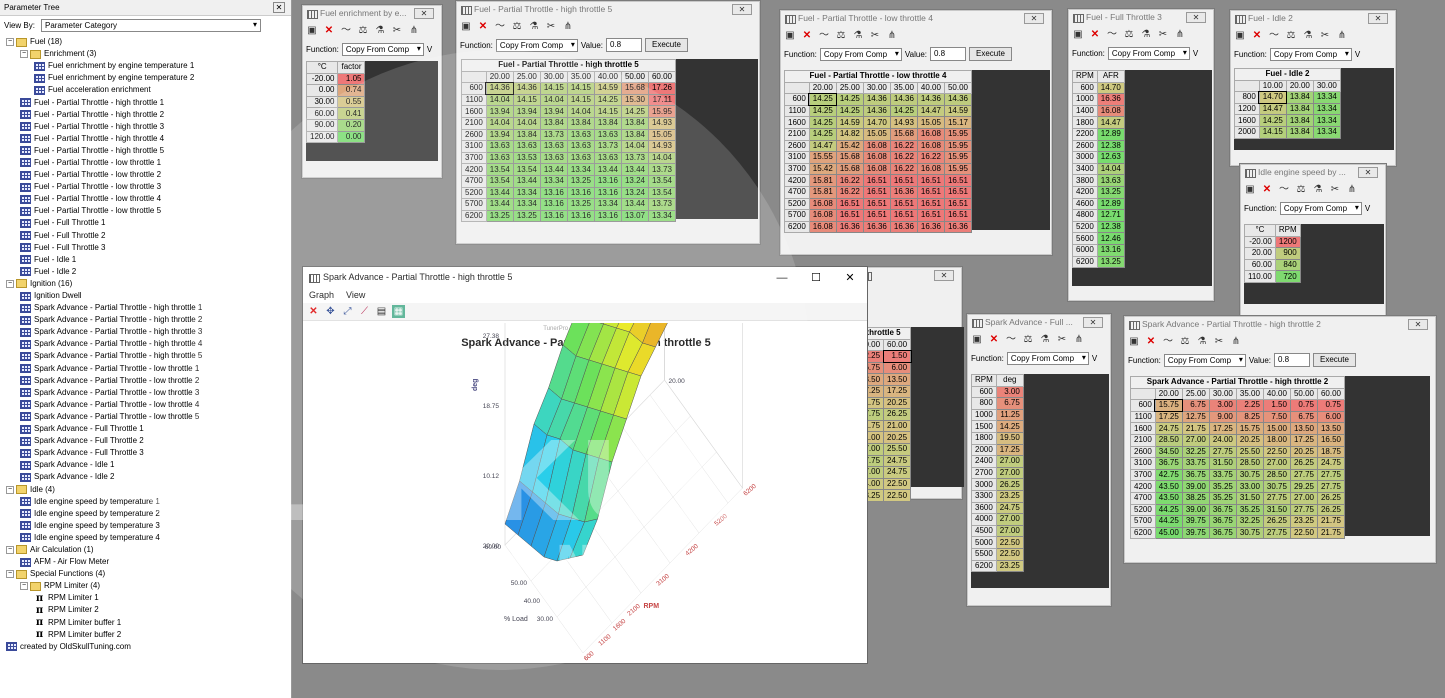 The width and height of the screenshot is (1445, 698). I want to click on compare-icon: ⚖, so click(1291, 35).